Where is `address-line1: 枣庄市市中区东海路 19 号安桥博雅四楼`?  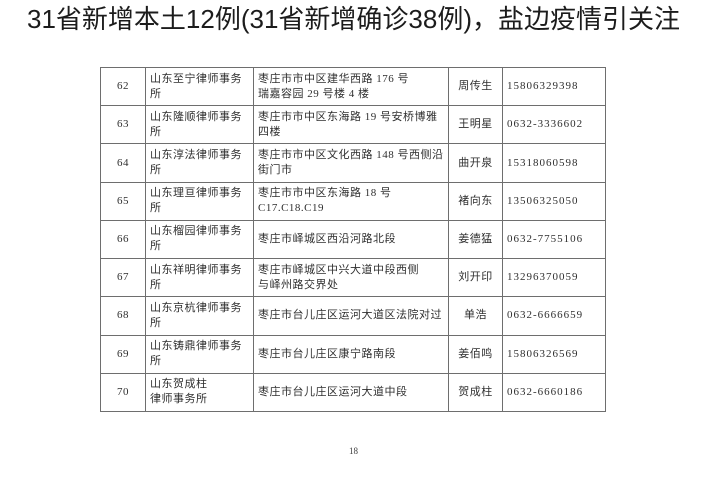 address-line1: 枣庄市市中区东海路 19 号安桥博雅四楼 is located at coordinates (348, 124).